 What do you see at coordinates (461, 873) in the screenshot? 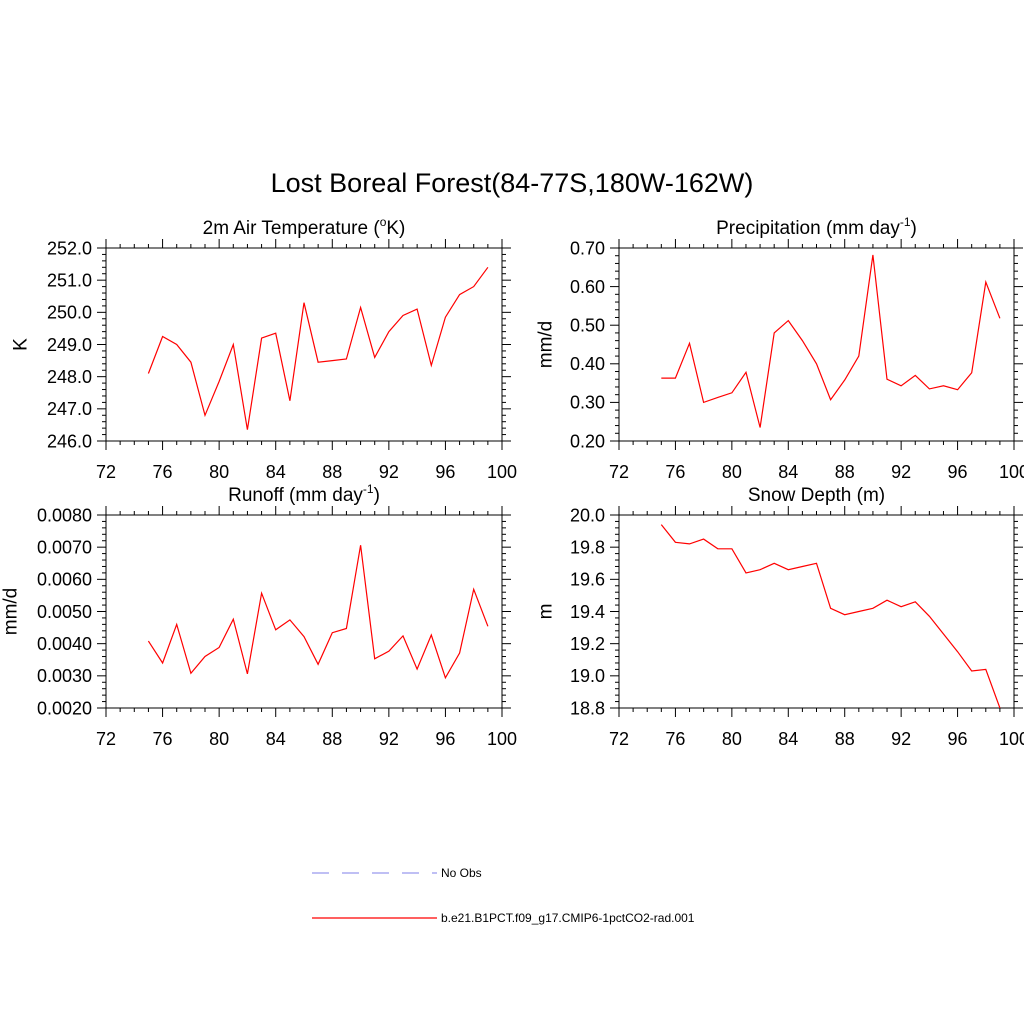
I see `legend-label: No Obs` at bounding box center [461, 873].